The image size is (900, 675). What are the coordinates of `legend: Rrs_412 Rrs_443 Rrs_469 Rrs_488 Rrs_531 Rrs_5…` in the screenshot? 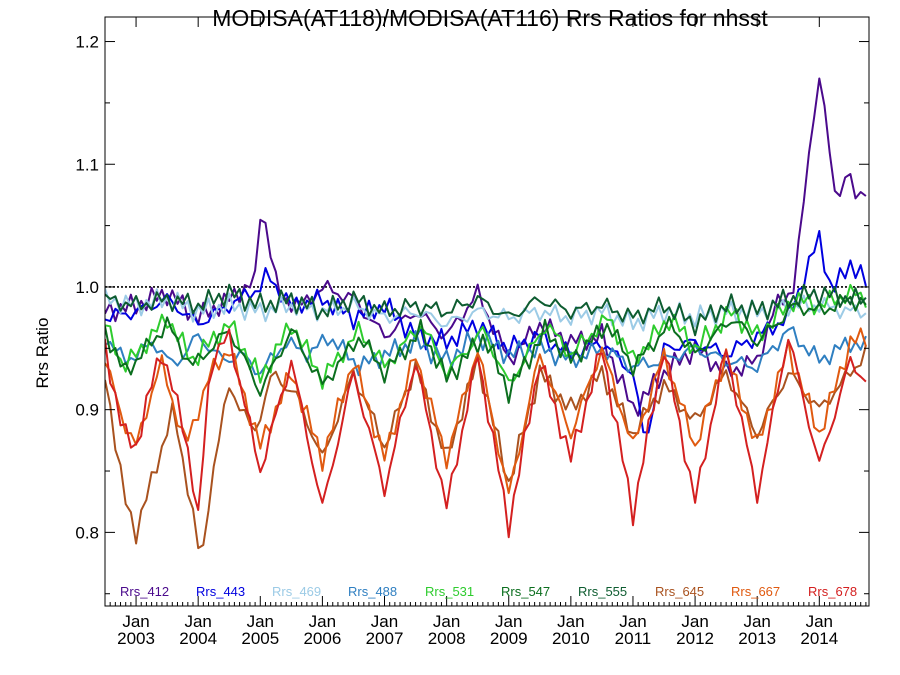 It's located at (488, 591).